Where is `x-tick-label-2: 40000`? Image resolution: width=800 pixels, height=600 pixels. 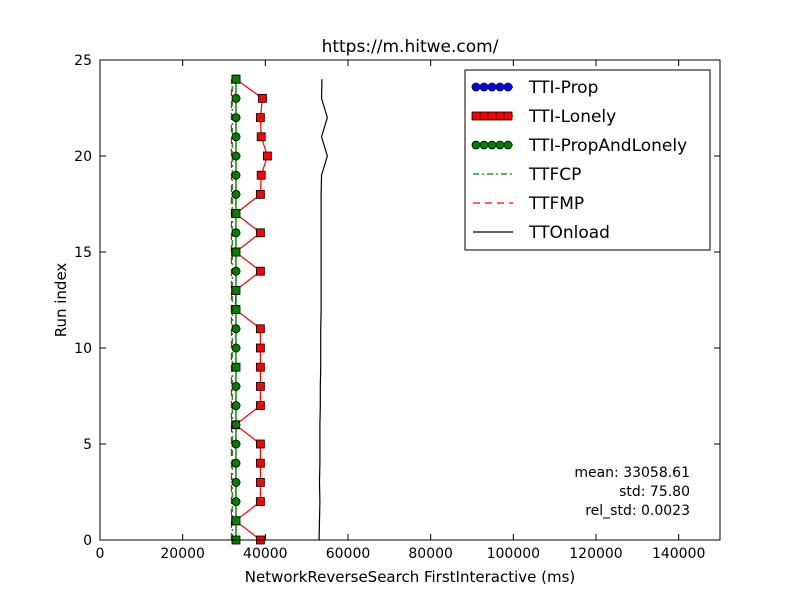 x-tick-label-2: 40000 is located at coordinates (265, 554).